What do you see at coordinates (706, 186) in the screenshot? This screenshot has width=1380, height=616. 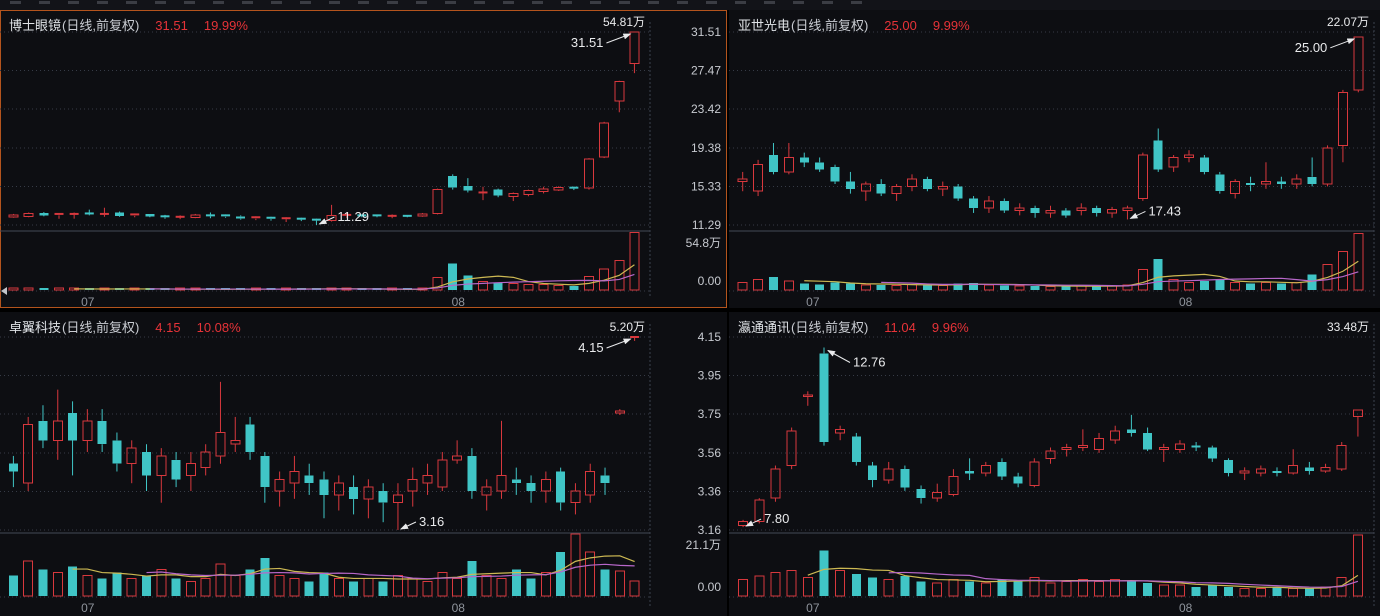 I see `svg-text: 15.33` at bounding box center [706, 186].